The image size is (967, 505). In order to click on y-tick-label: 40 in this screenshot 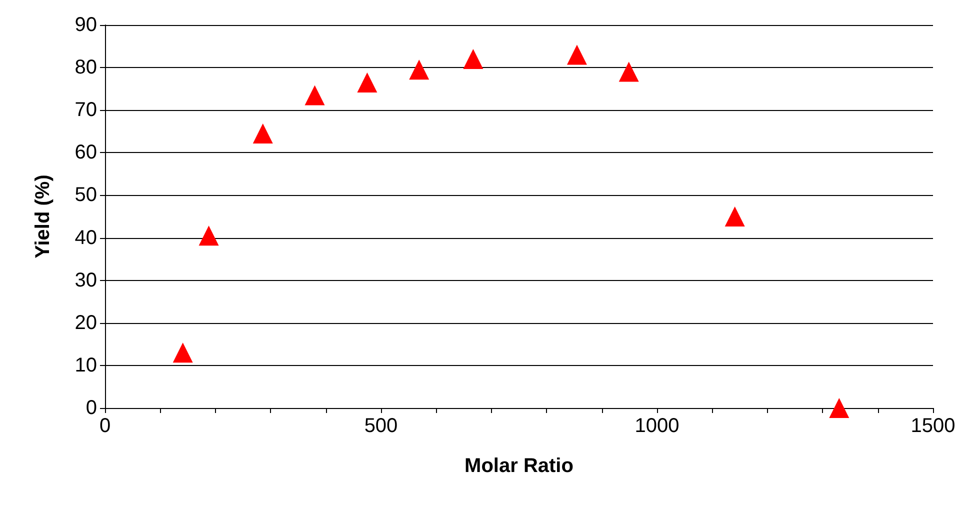, I will do `click(85, 237)`.